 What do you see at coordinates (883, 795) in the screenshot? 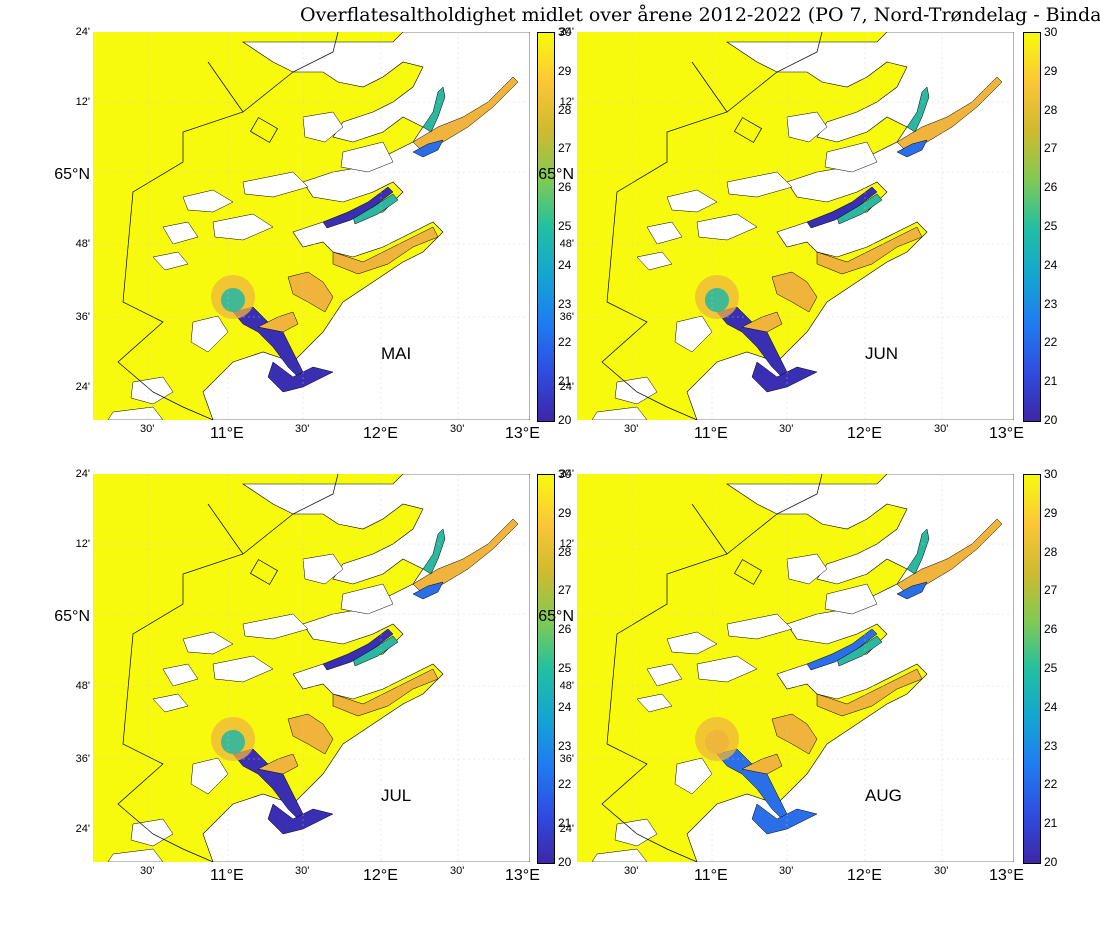
I see `month-label: AUG` at bounding box center [883, 795].